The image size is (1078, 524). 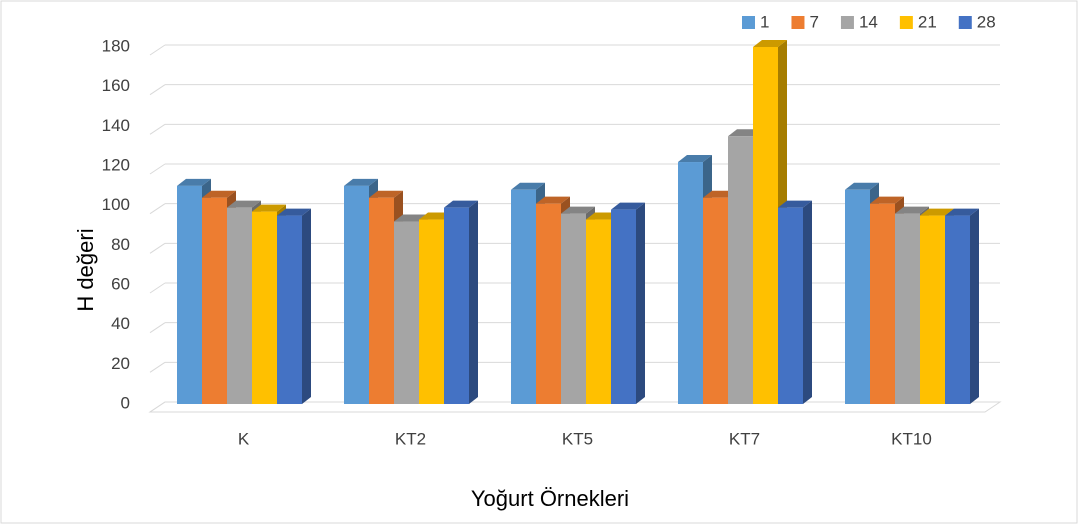 What do you see at coordinates (927, 21) in the screenshot?
I see `legend-label: 21` at bounding box center [927, 21].